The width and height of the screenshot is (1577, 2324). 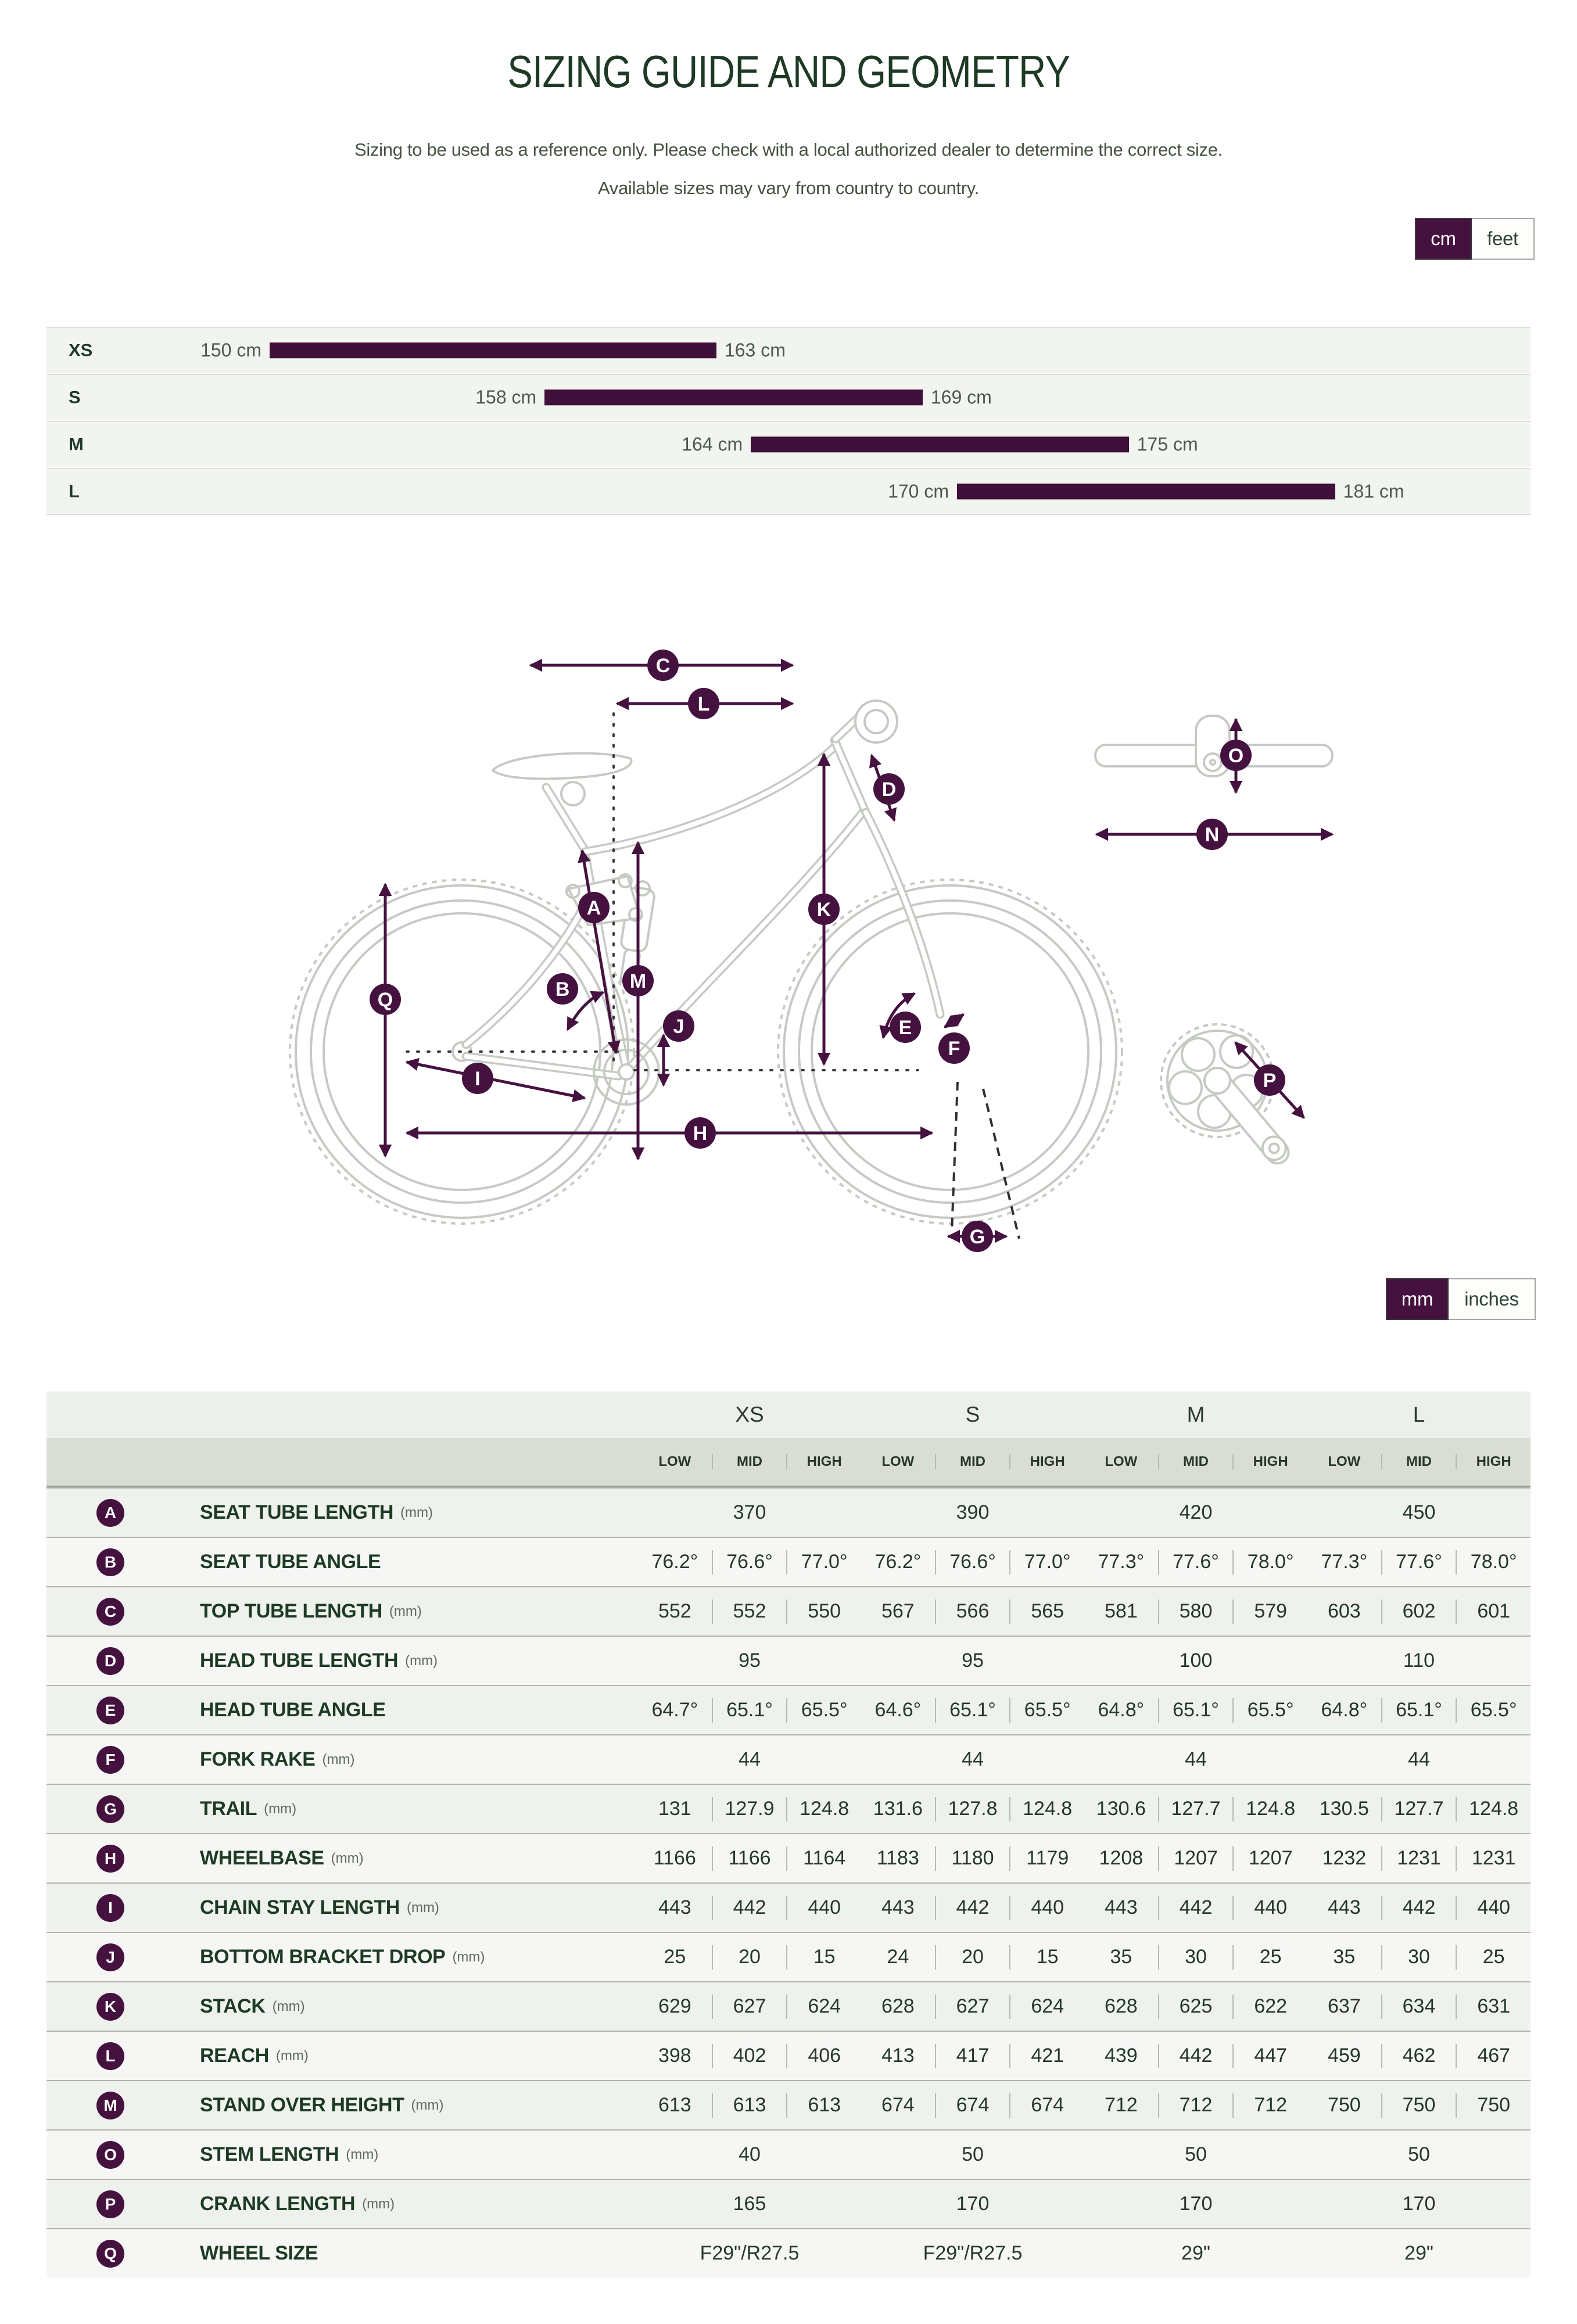 What do you see at coordinates (1419, 1462) in the screenshot?
I see `values-L: LOW MID HIGH` at bounding box center [1419, 1462].